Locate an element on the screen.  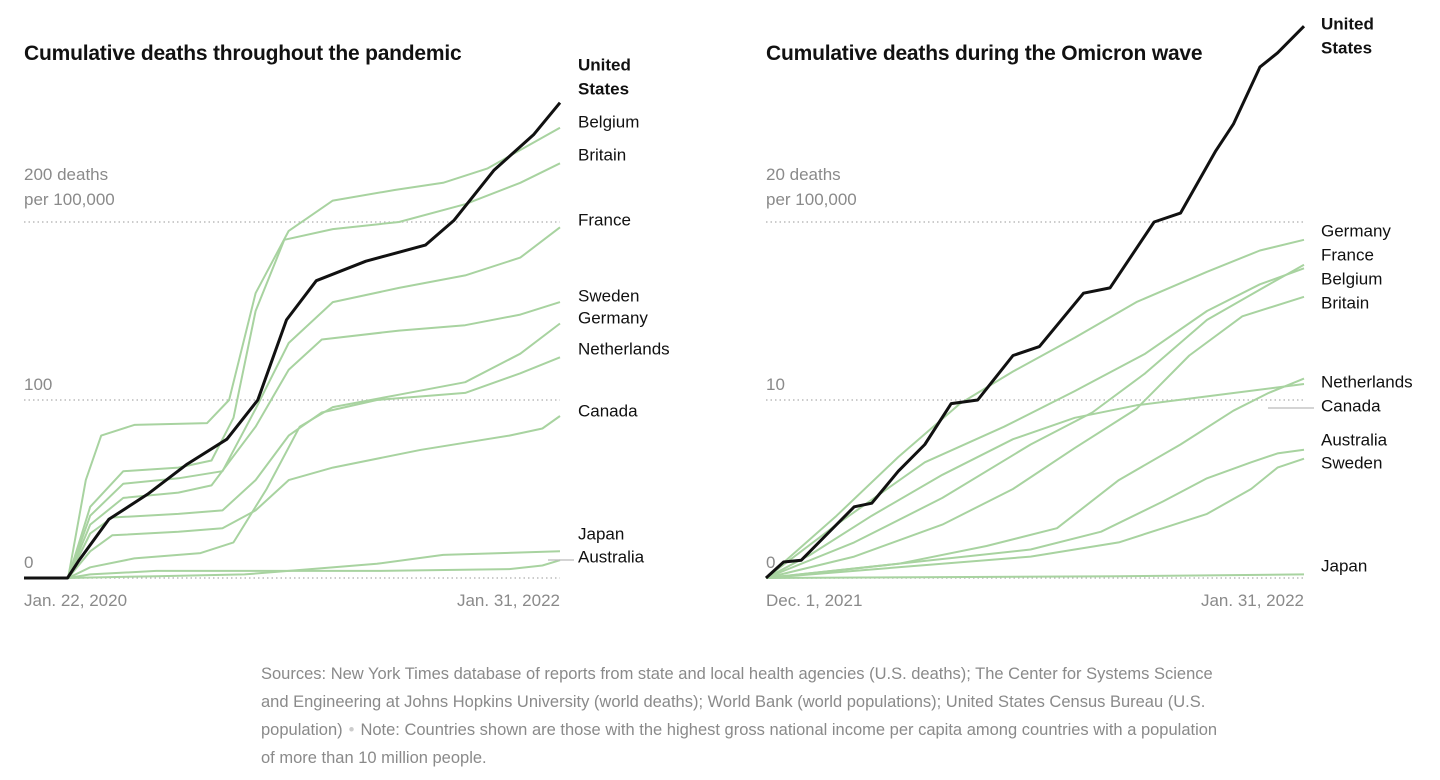
series-line-japan is located at coordinates (1035, 576).